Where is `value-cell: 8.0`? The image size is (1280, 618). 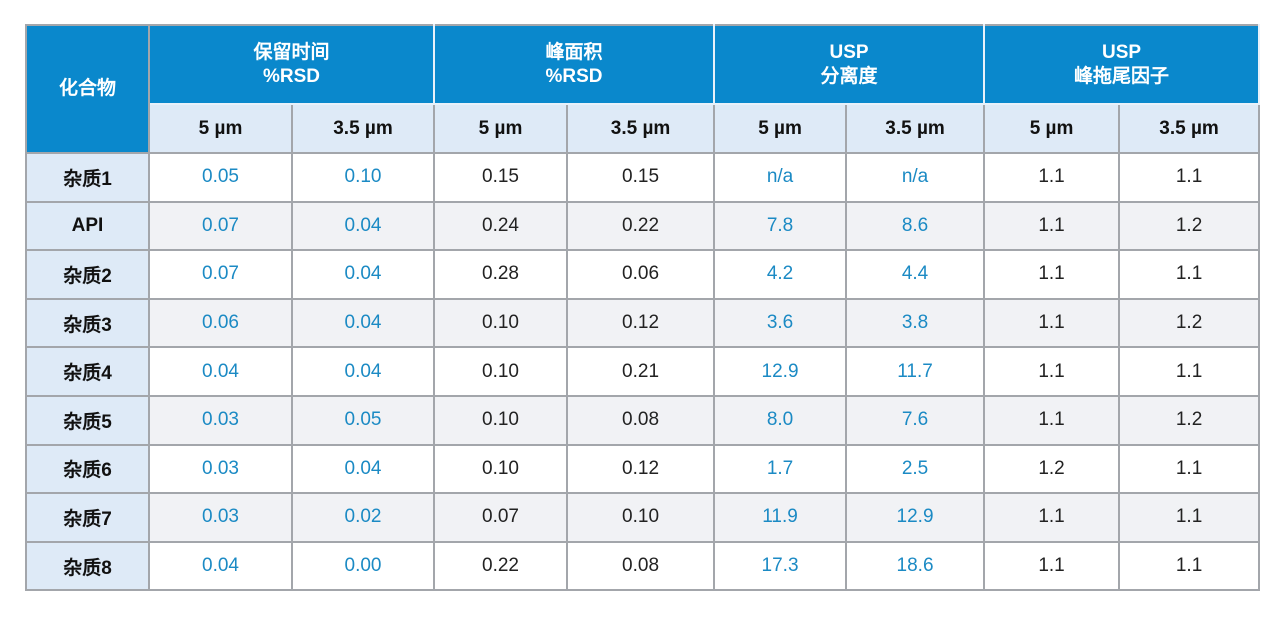 value-cell: 8.0 is located at coordinates (780, 420).